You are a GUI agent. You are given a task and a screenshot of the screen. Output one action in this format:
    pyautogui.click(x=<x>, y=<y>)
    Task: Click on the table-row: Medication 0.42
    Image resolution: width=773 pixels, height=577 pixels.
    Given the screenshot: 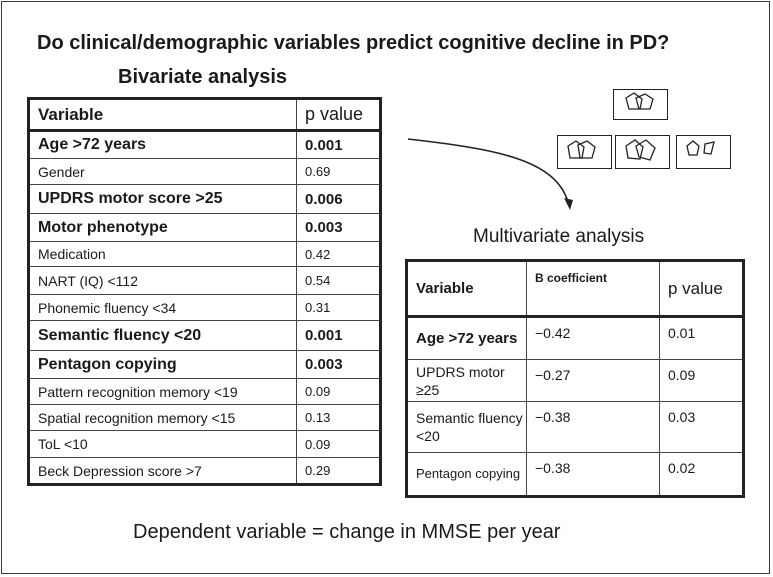 What is the action you would take?
    pyautogui.click(x=204, y=254)
    